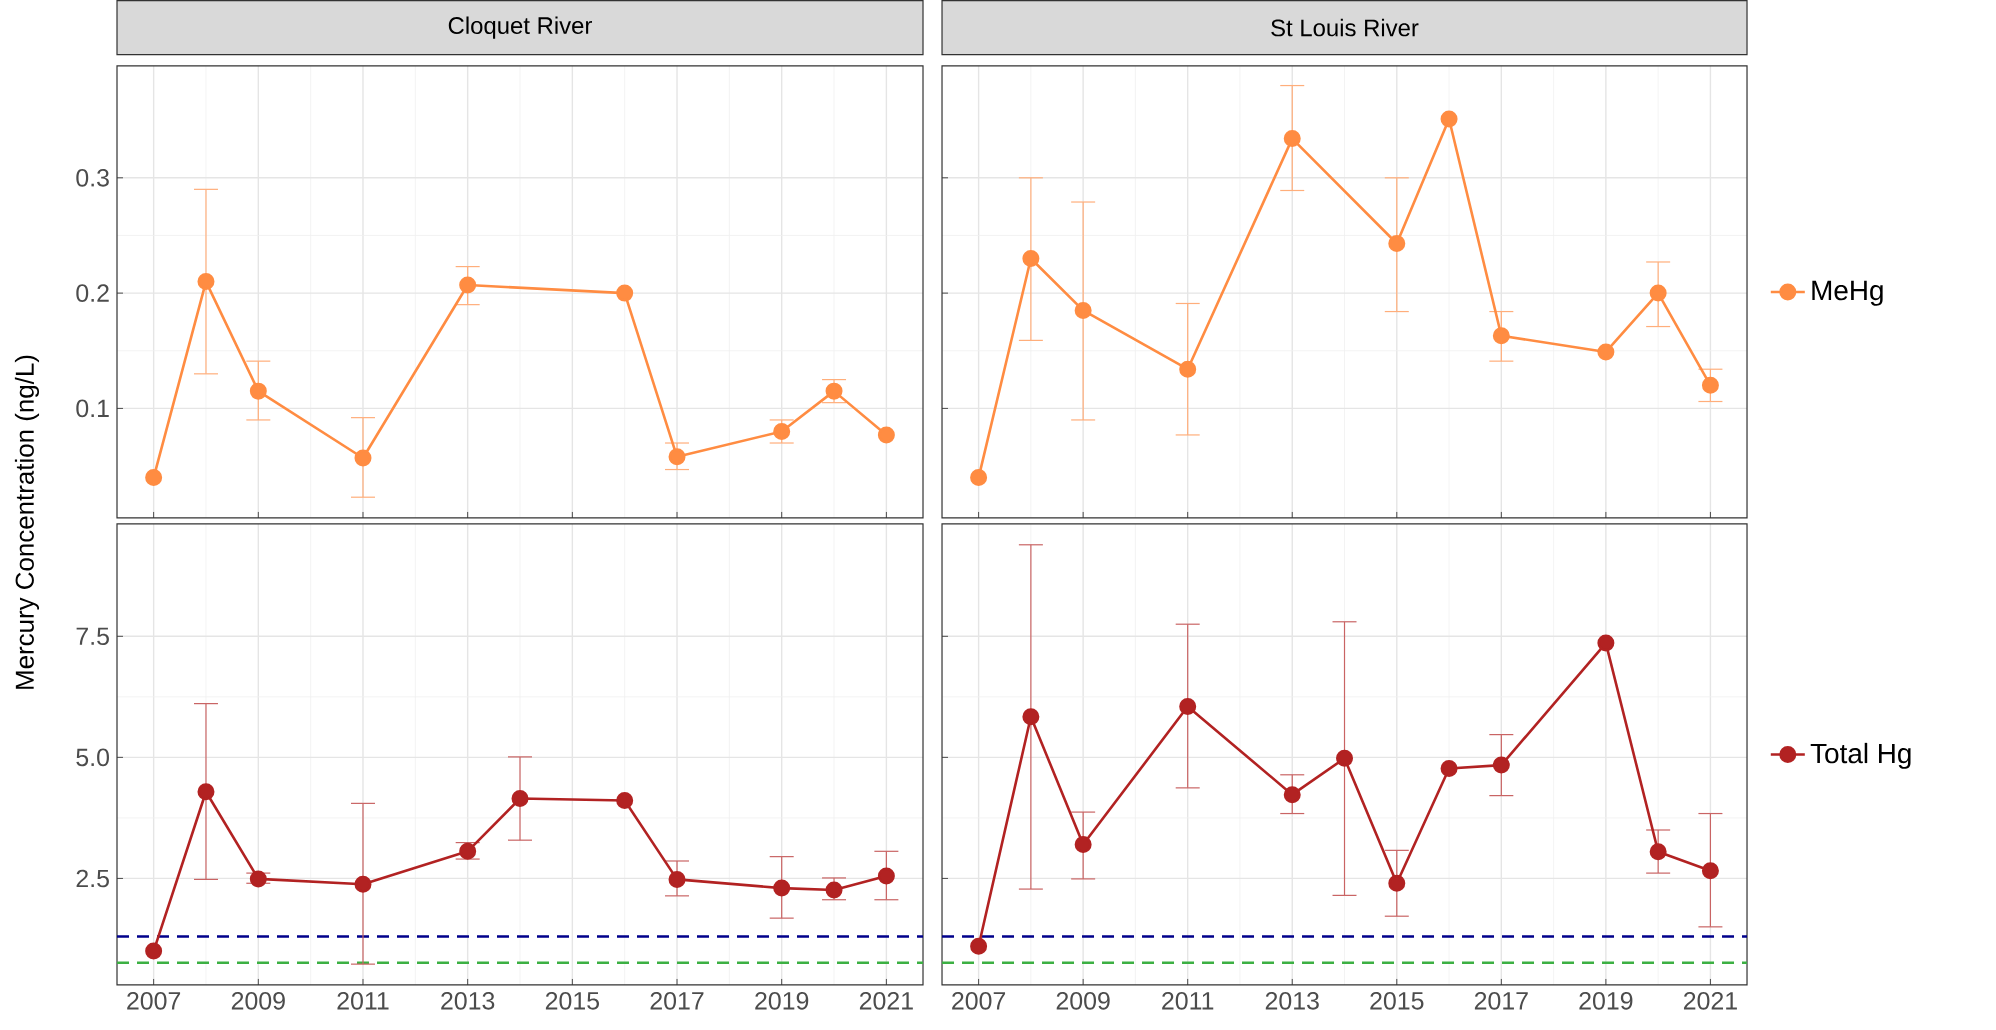 The width and height of the screenshot is (1996, 1030). What do you see at coordinates (1345, 27) in the screenshot?
I see `chart-title: St Louis River` at bounding box center [1345, 27].